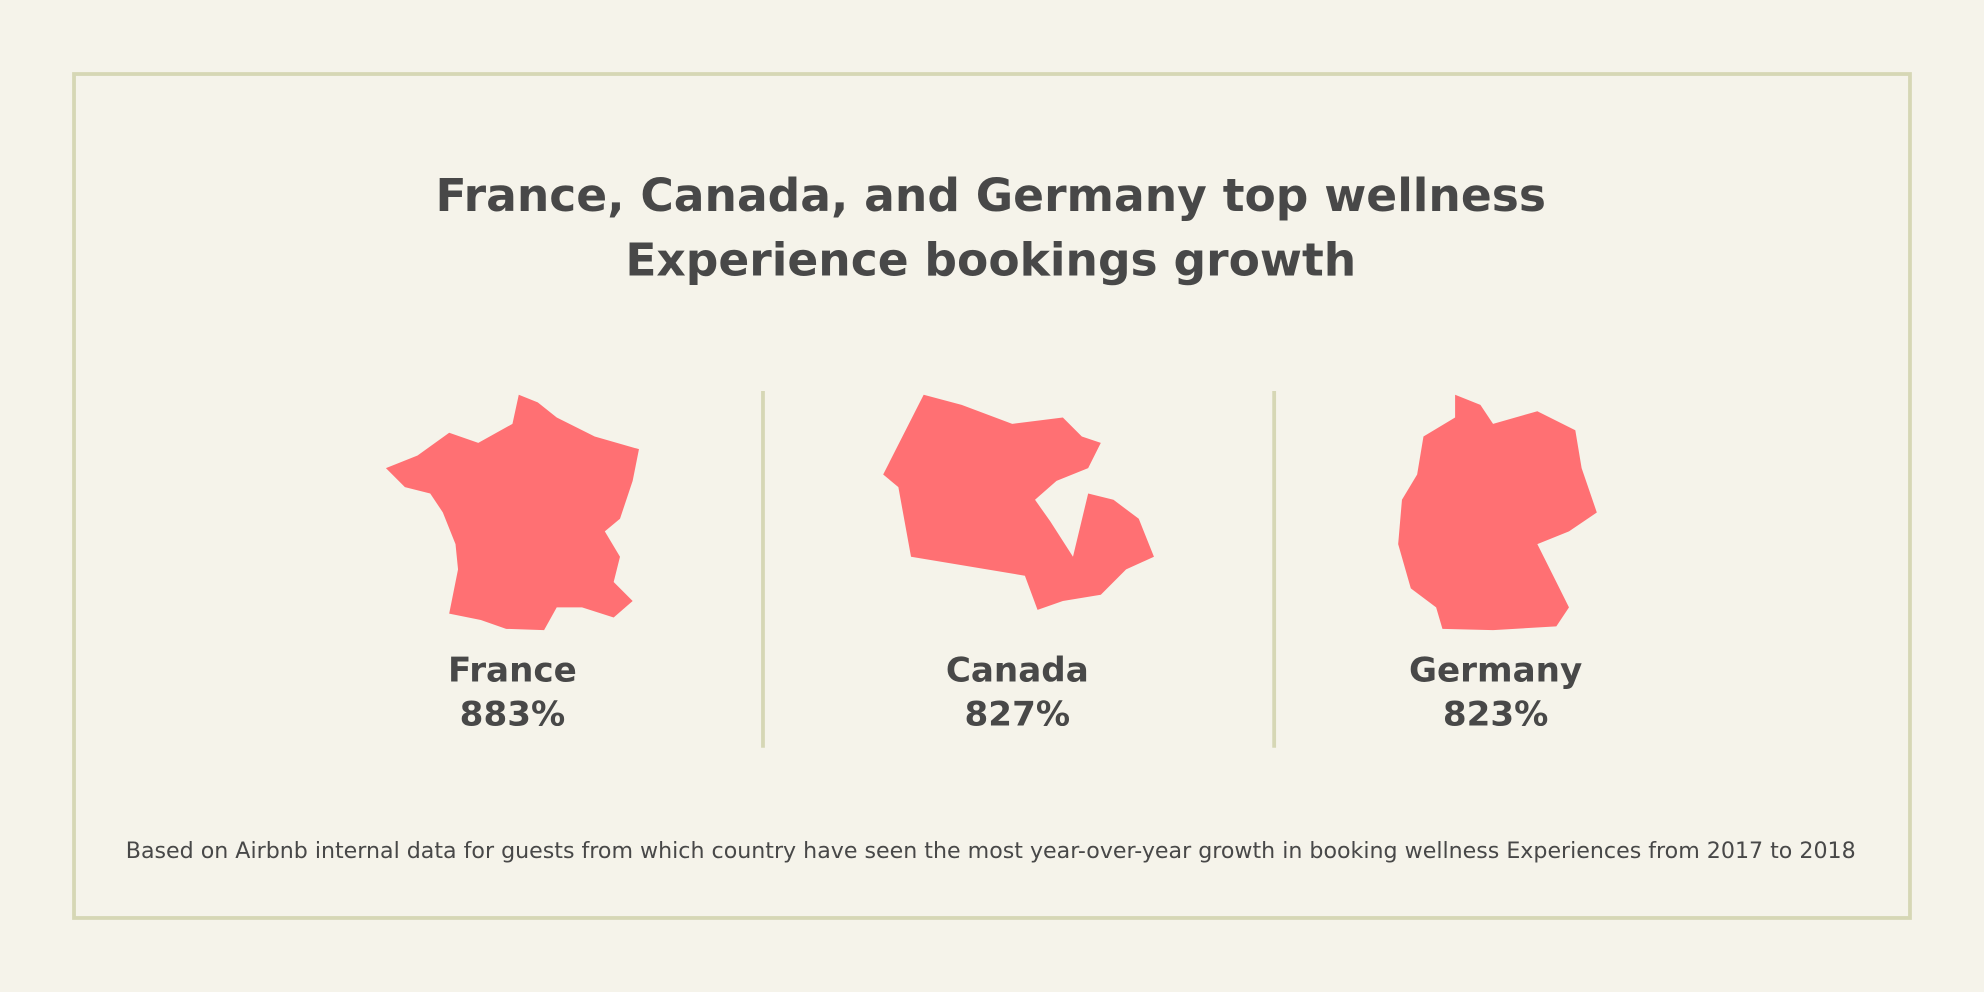 The width and height of the screenshot is (1984, 992). What do you see at coordinates (1017, 670) in the screenshot?
I see `country-name: Canada` at bounding box center [1017, 670].